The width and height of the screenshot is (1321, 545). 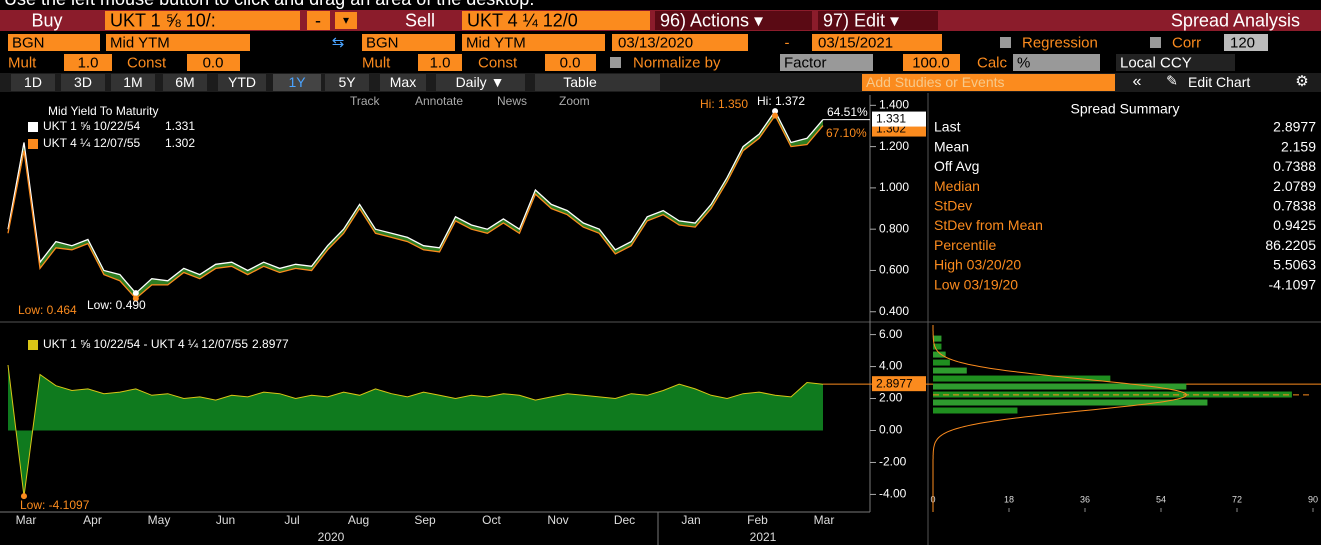 What do you see at coordinates (861, 20) in the screenshot?
I see `toolbar-label: 97) Edit ▾` at bounding box center [861, 20].